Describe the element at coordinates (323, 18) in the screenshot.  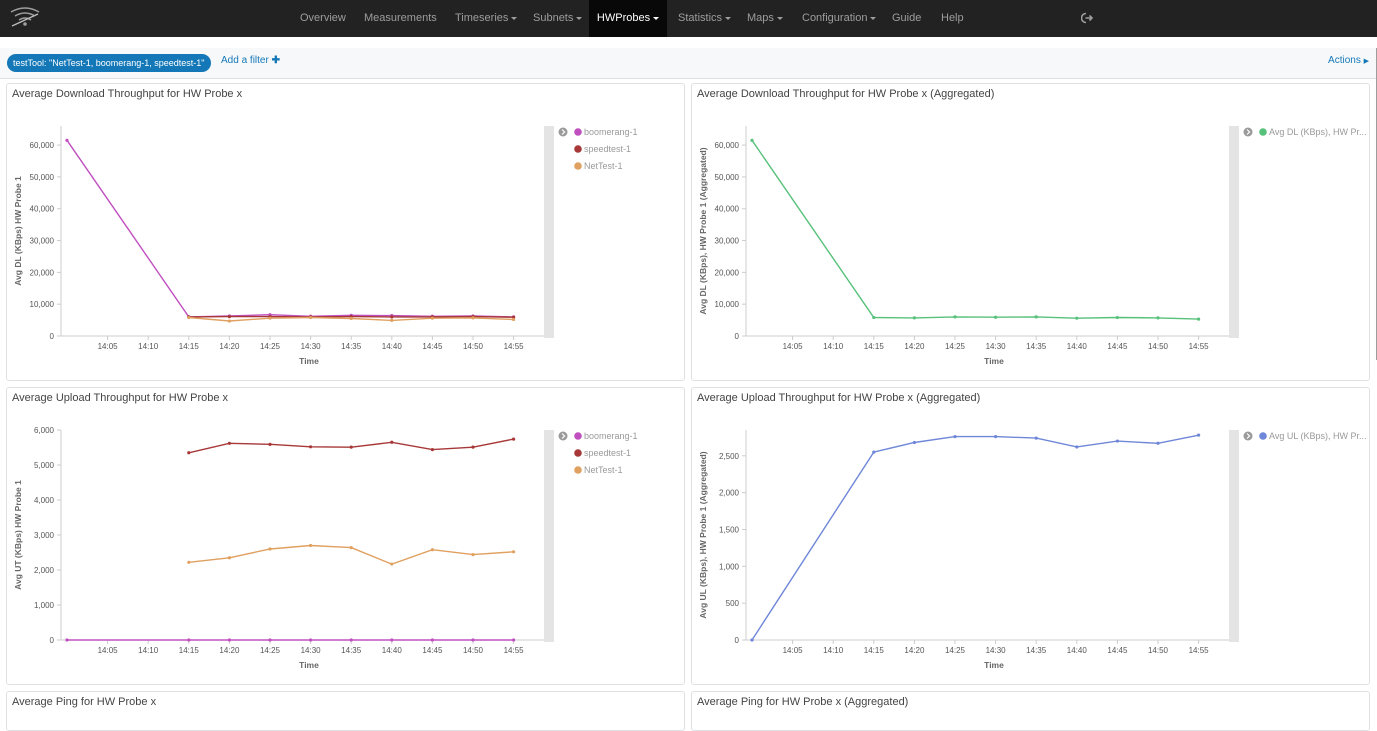
I see `nav-item-overview: Overview` at that location.